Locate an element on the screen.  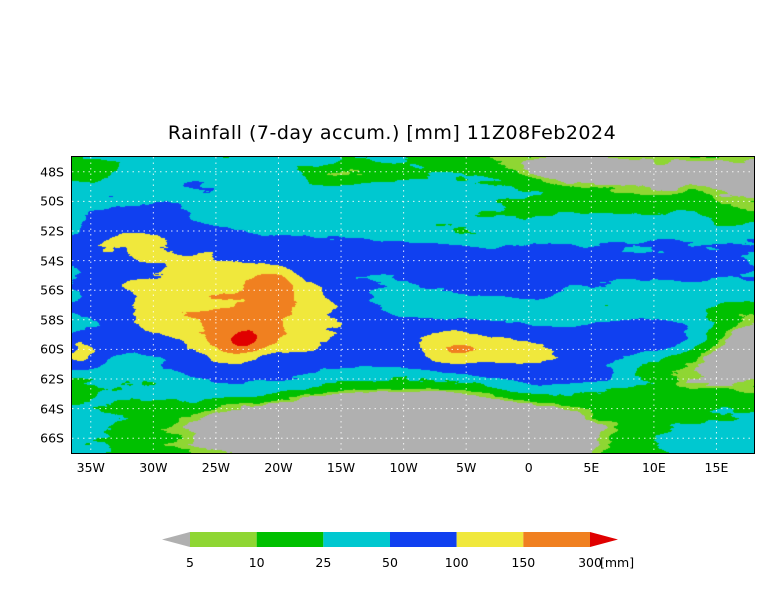
x-tick-label: 35W is located at coordinates (90, 467).